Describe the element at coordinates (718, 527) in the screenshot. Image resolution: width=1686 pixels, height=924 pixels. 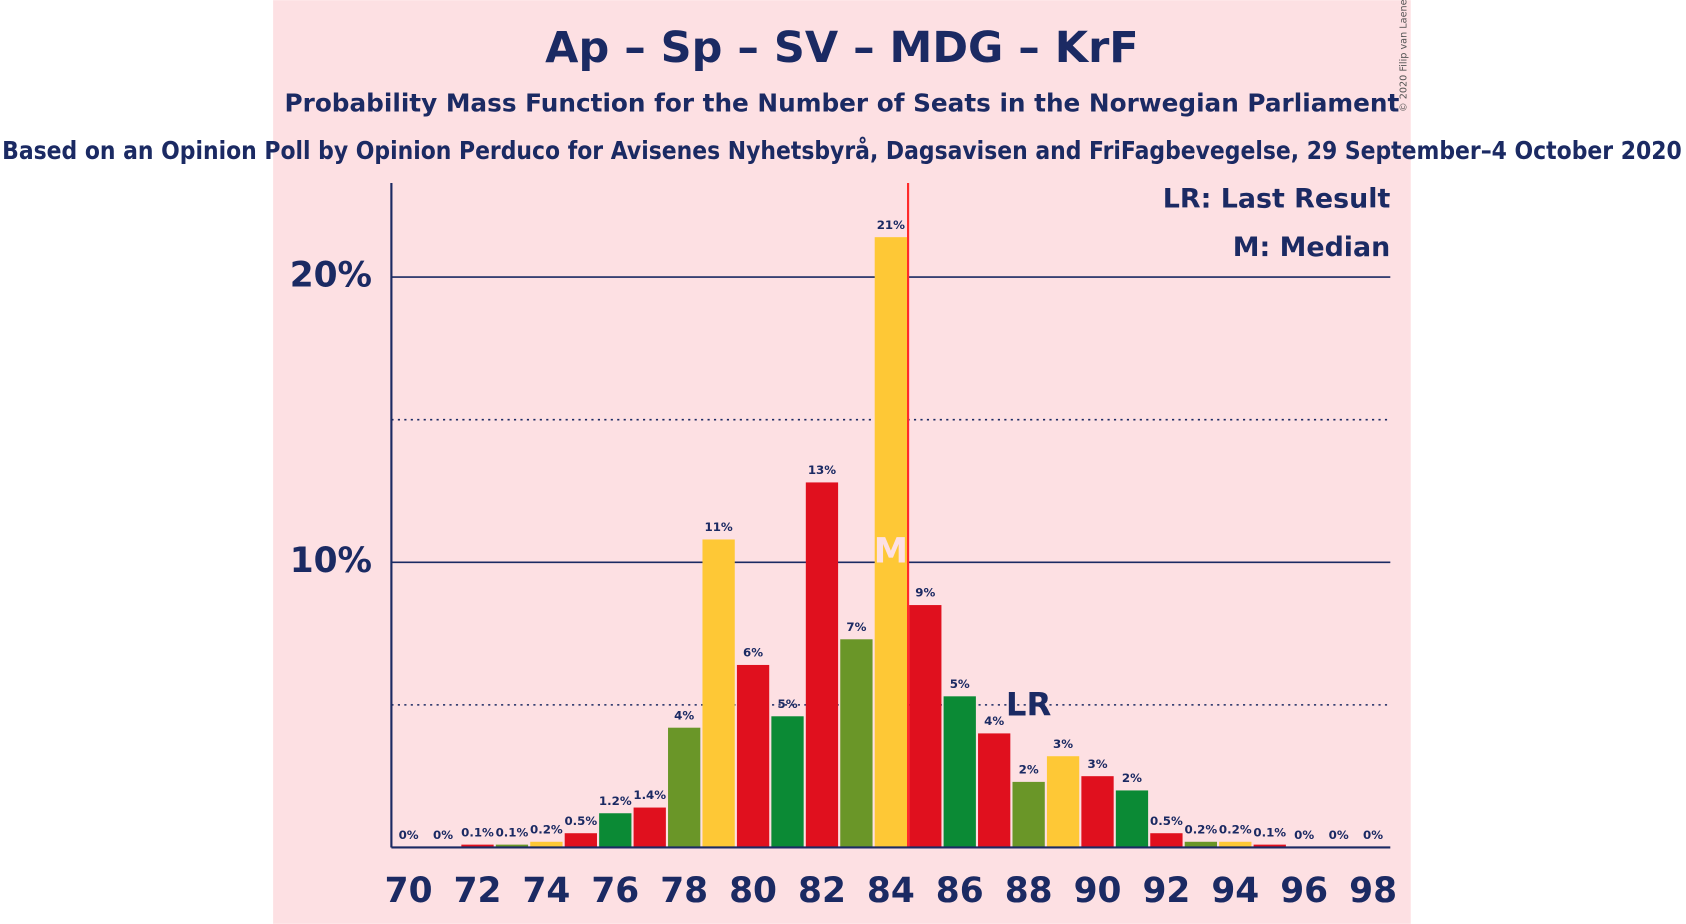
I see `value-label: 11%` at that location.